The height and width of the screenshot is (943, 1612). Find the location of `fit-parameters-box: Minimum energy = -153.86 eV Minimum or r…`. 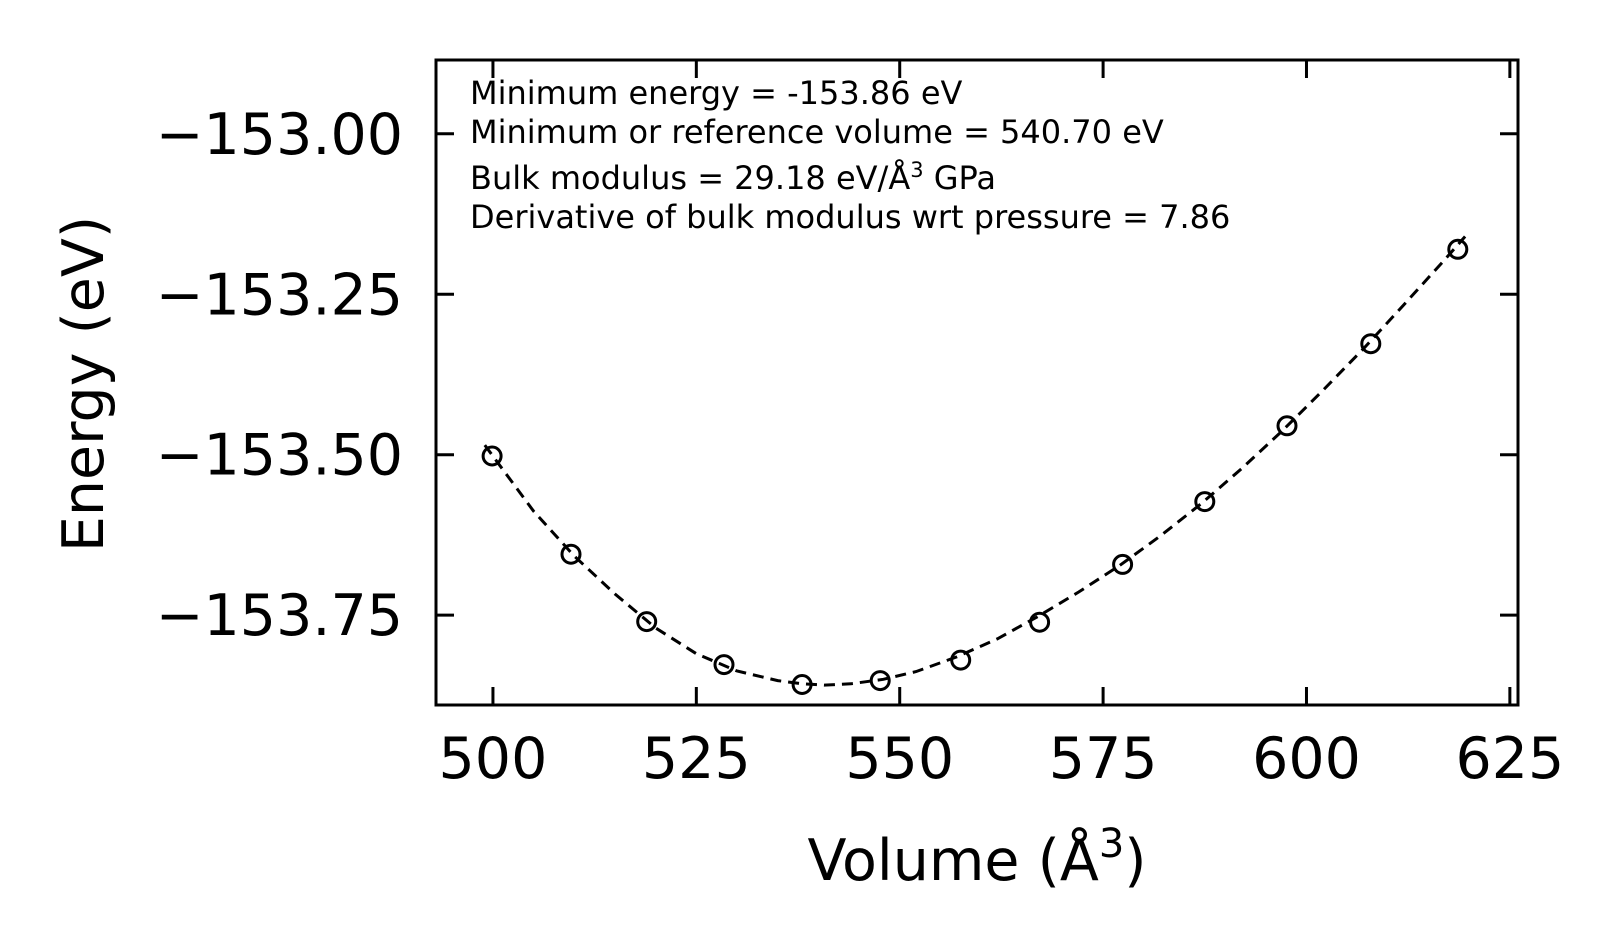

fit-parameters-box: Minimum energy = -153.86 eV Minimum or r… is located at coordinates (850, 155).